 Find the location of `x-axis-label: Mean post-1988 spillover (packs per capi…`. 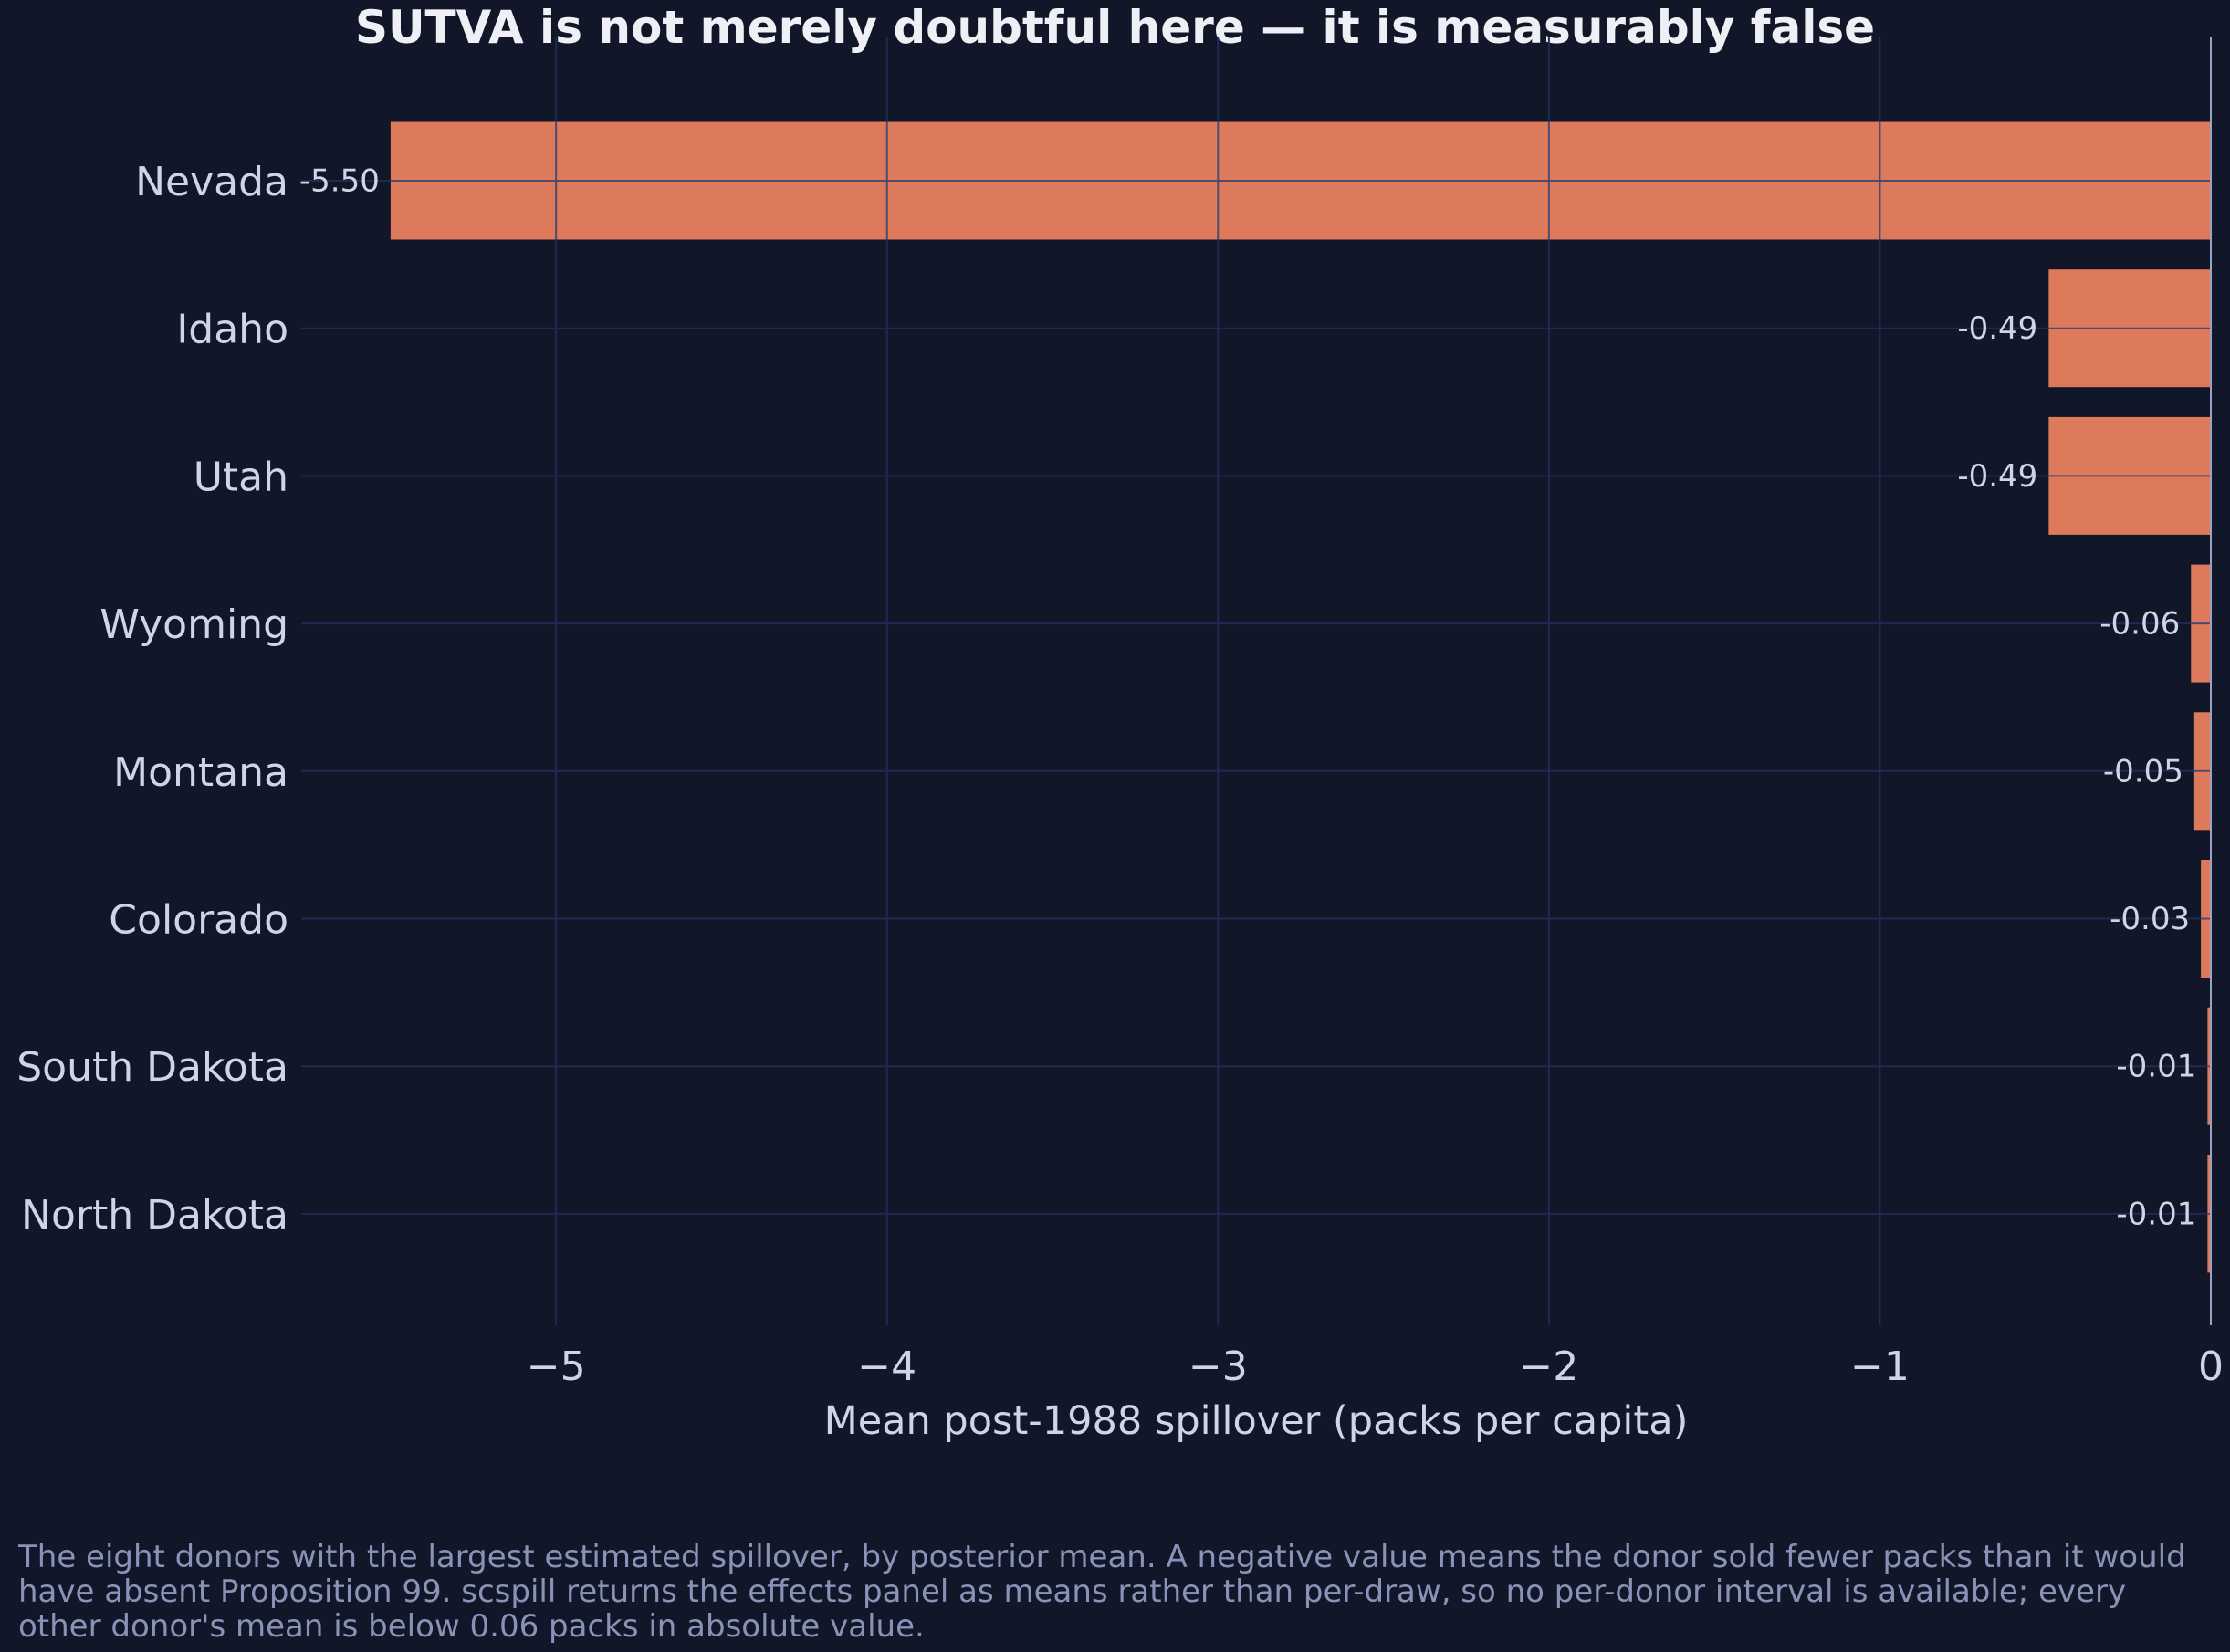

x-axis-label: Mean post-1988 spillover (packs per capi… is located at coordinates (1256, 1421).